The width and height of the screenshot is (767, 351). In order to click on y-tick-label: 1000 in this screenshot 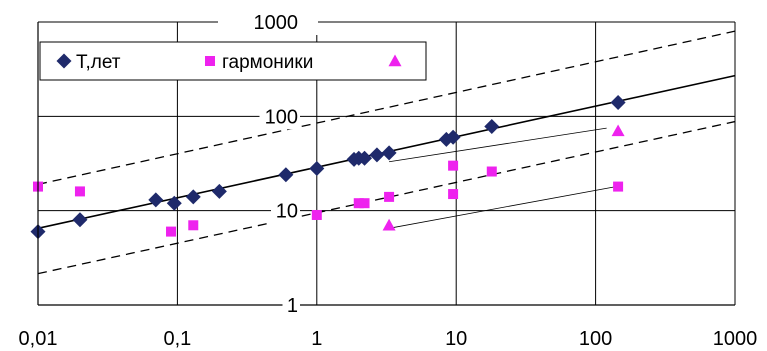, I will do `click(276, 23)`.